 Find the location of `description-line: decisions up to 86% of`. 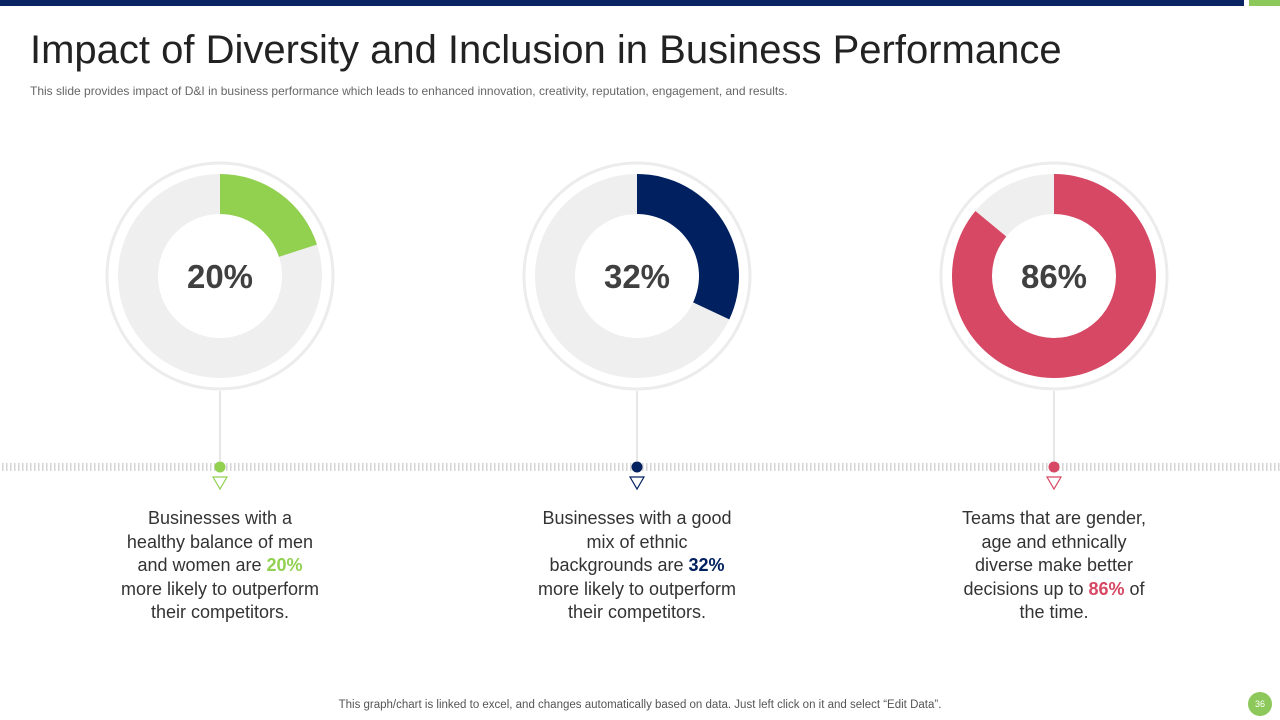

description-line: decisions up to 86% of is located at coordinates (1054, 590).